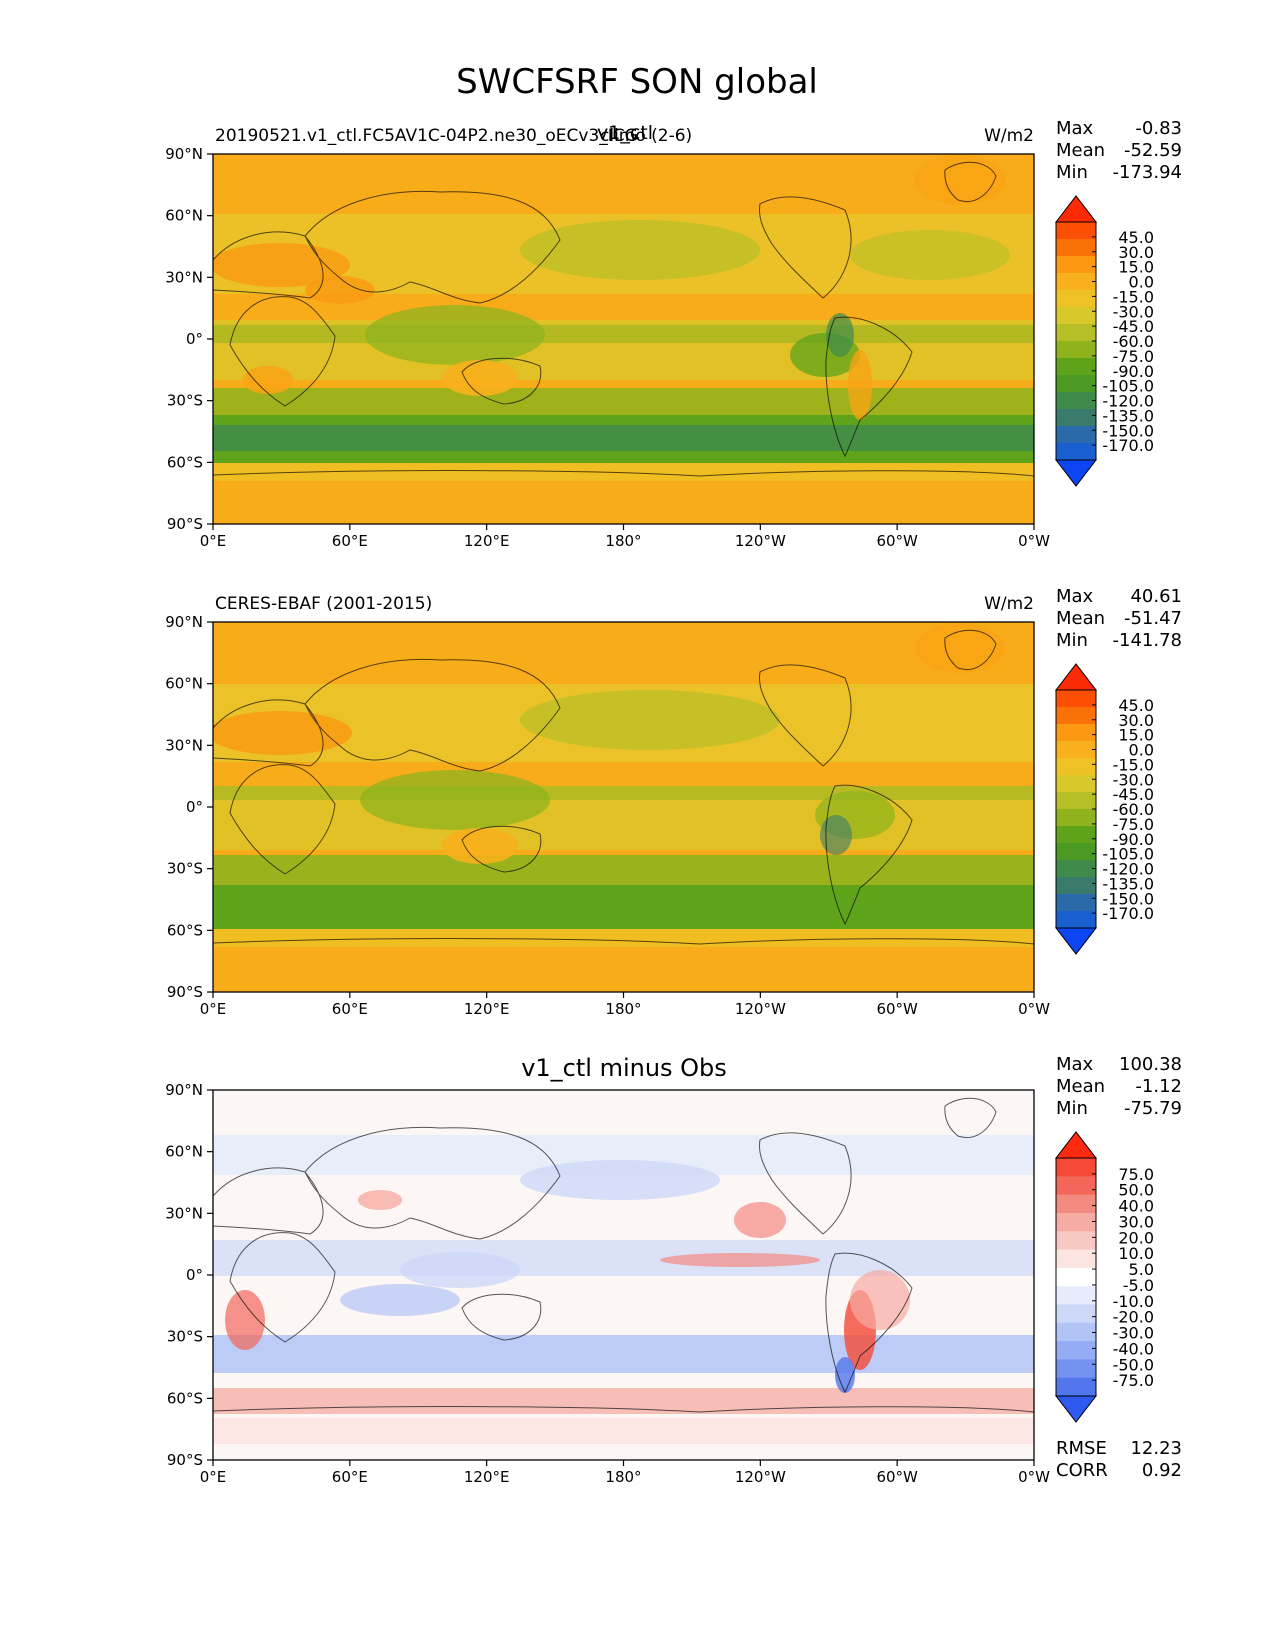 The image size is (1275, 1650). I want to click on region-sahara, so click(282, 733).